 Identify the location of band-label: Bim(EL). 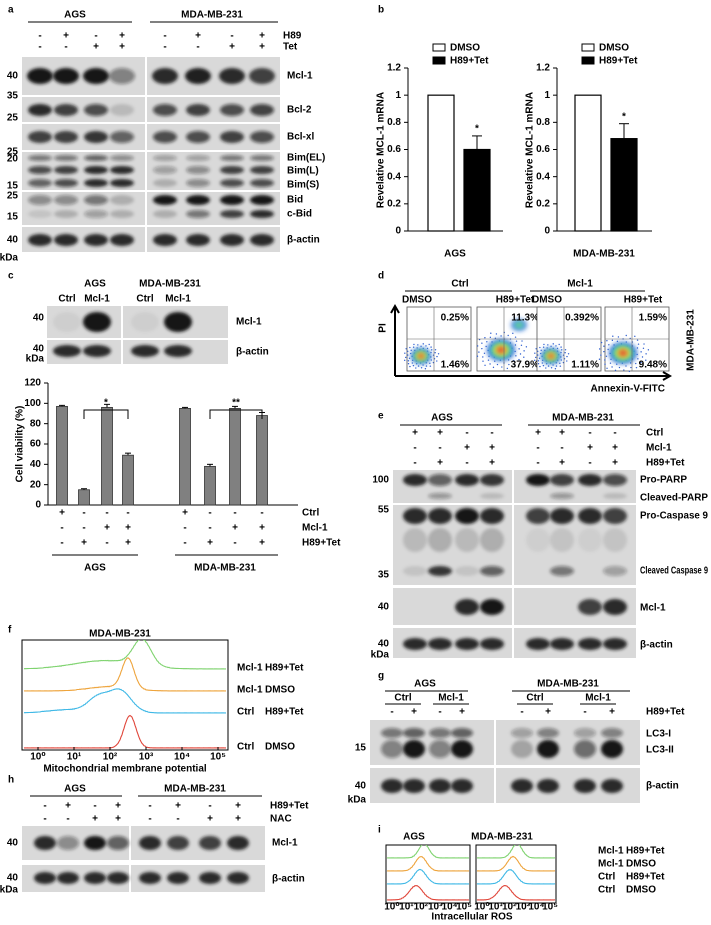
(306, 158).